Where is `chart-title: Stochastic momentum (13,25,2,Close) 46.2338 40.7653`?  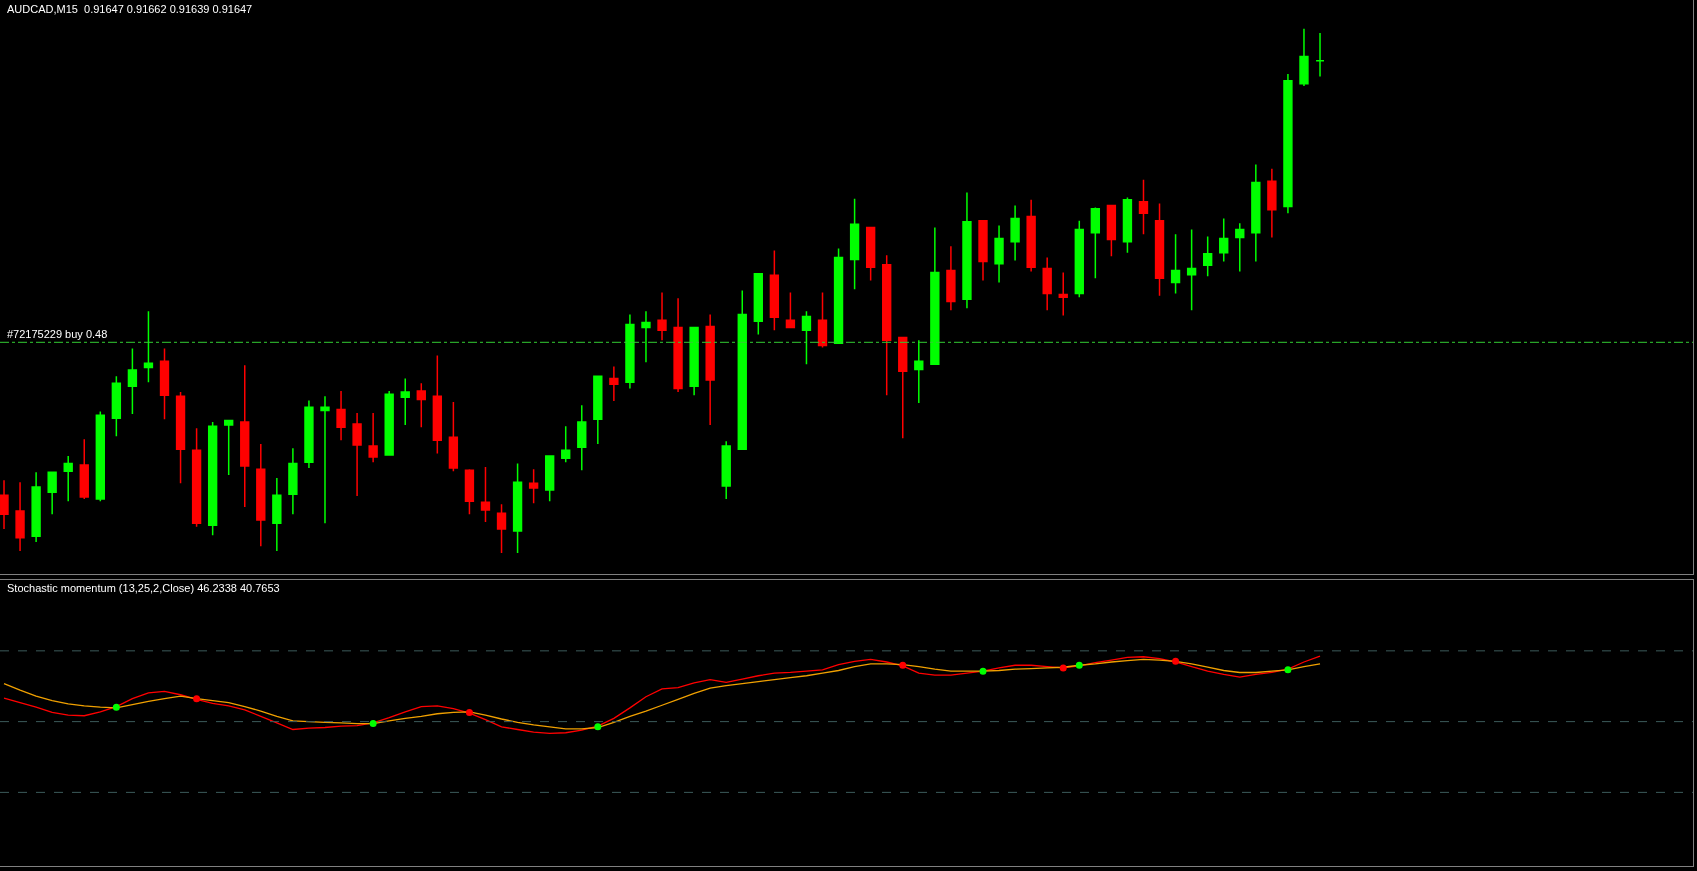 chart-title: Stochastic momentum (13,25,2,Close) 46.2338 40.7653 is located at coordinates (143, 588).